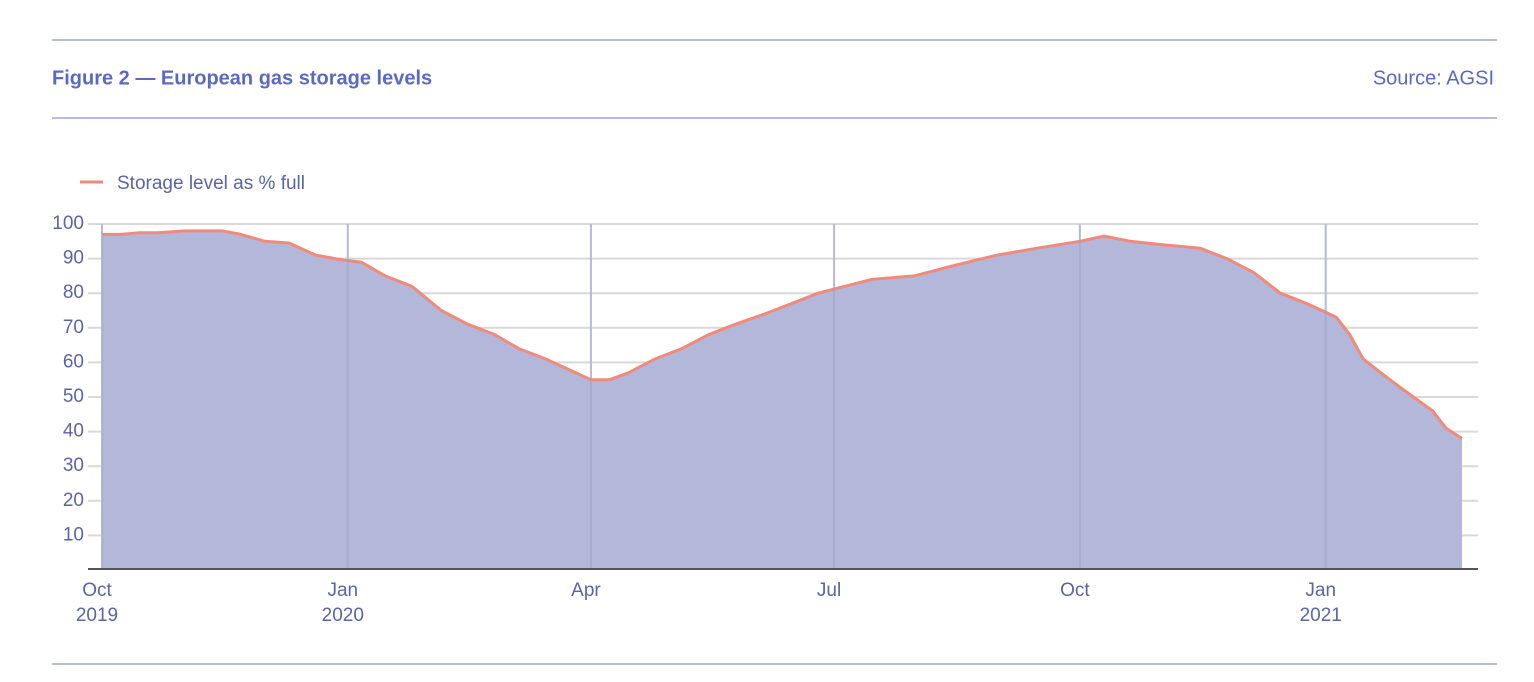  What do you see at coordinates (73, 361) in the screenshot?
I see `y-tick-label: 60` at bounding box center [73, 361].